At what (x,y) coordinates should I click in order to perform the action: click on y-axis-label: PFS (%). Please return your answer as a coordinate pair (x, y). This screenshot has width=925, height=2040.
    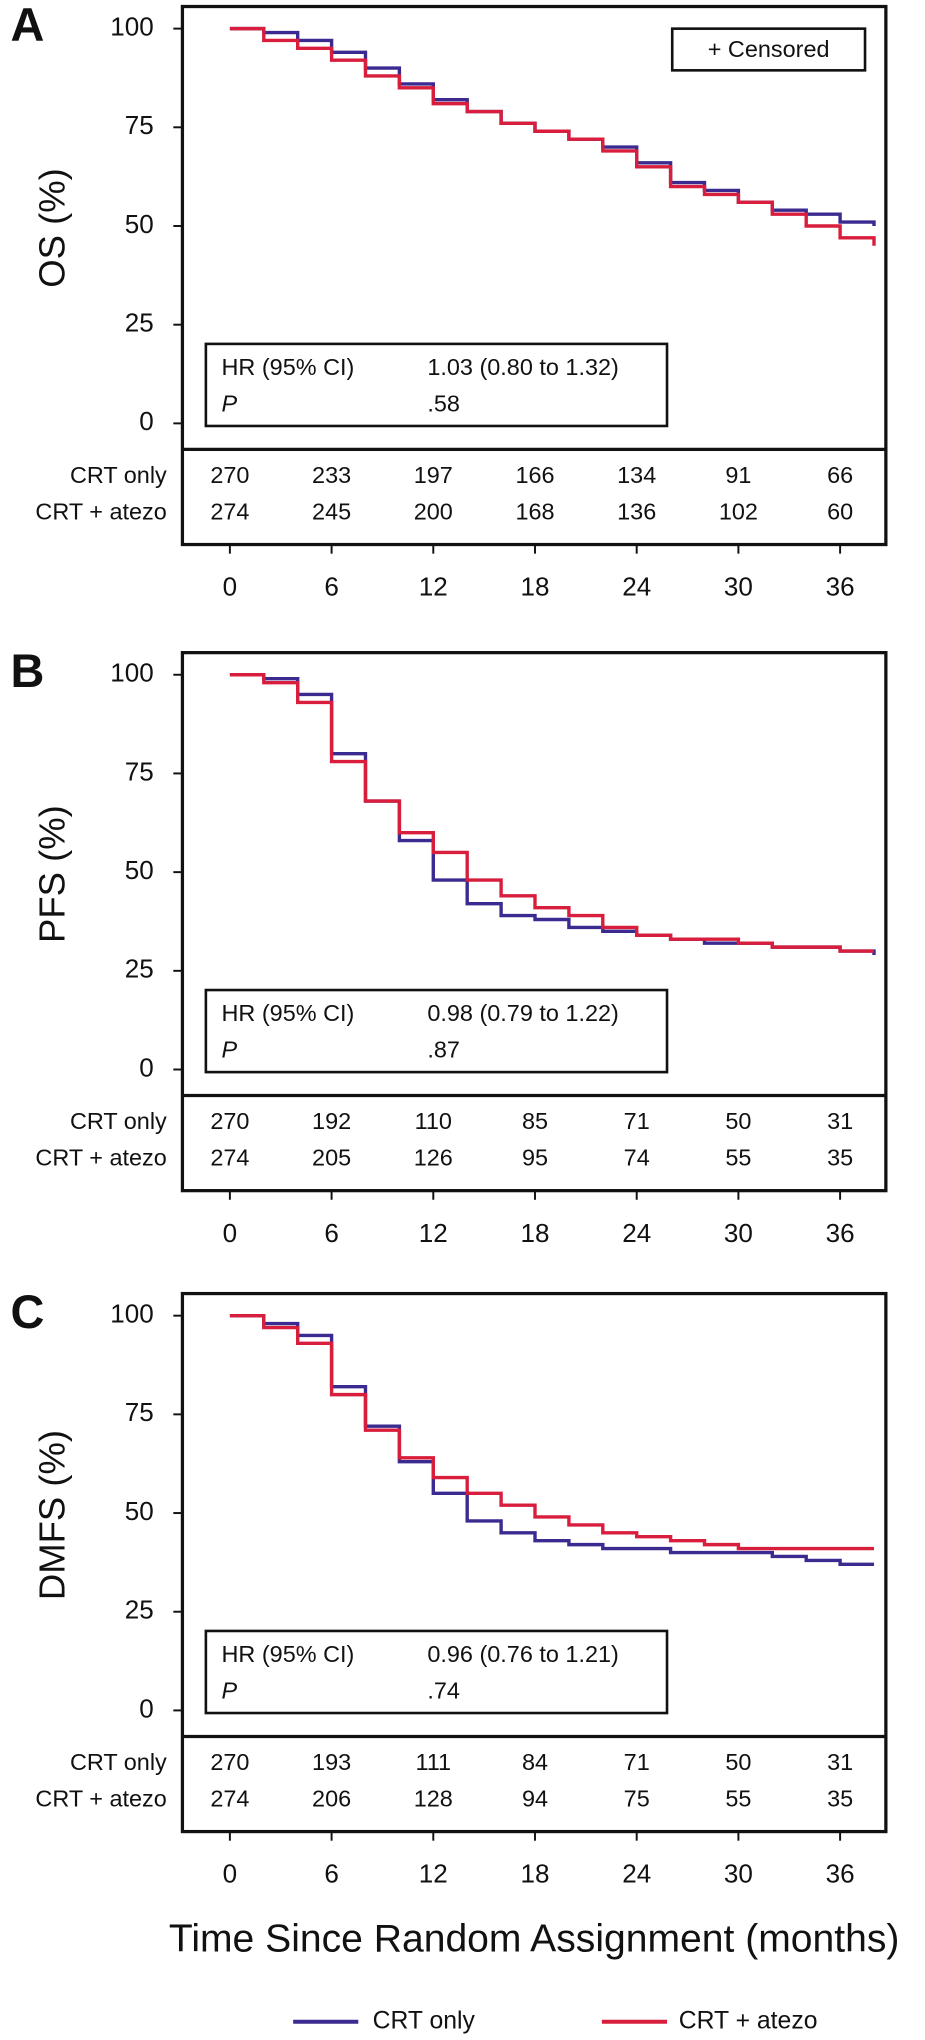
    Looking at the image, I should click on (51, 874).